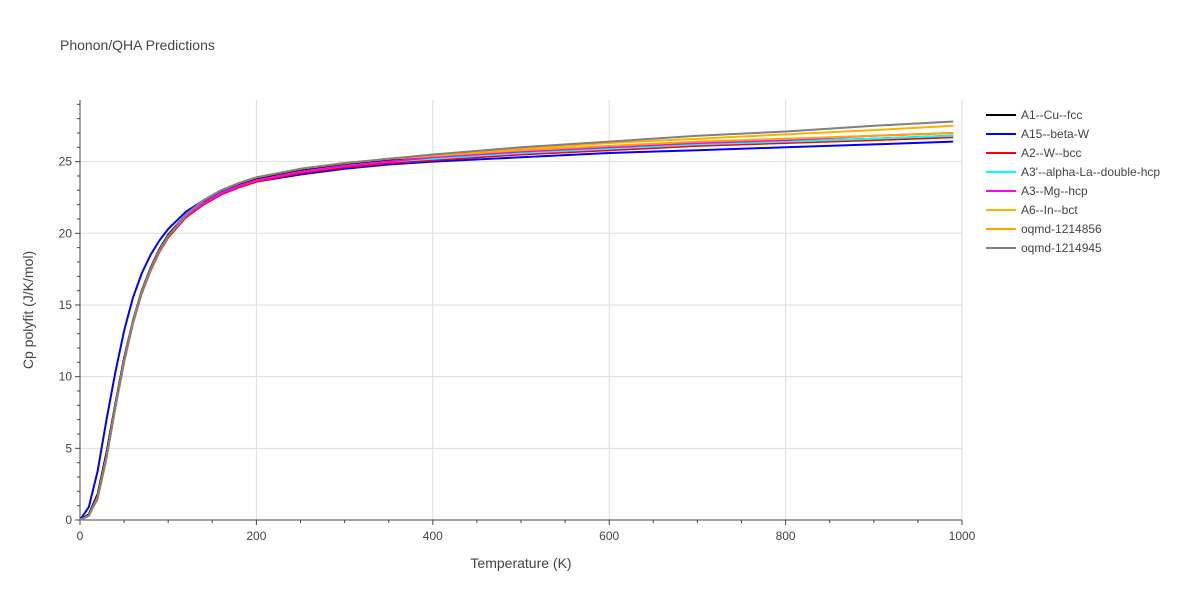 The width and height of the screenshot is (1200, 600). I want to click on y-tick-label: 5, so click(68, 448).